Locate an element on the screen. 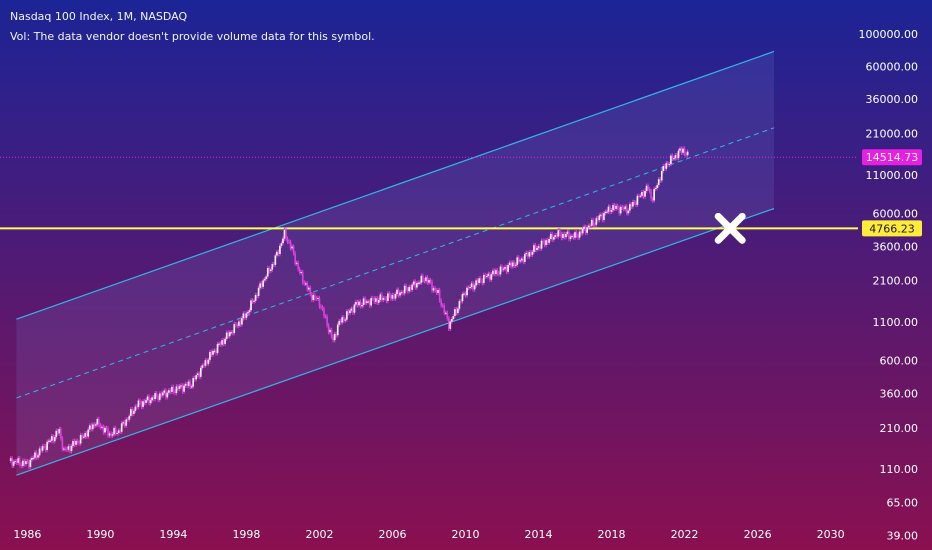 Image resolution: width=932 pixels, height=550 pixels. x-tick-label: 2030 is located at coordinates (831, 534).